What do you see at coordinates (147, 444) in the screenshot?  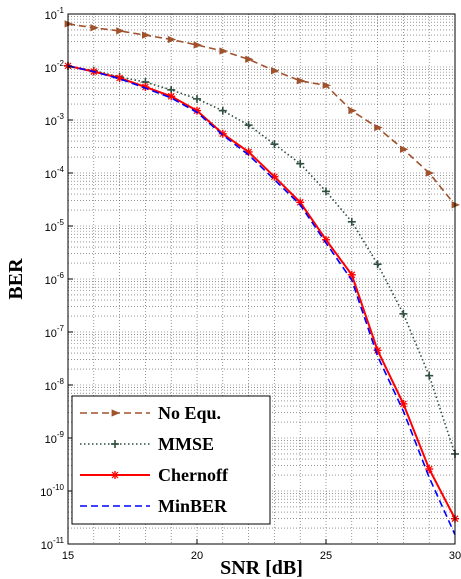 I see `legend-item: MMSE` at bounding box center [147, 444].